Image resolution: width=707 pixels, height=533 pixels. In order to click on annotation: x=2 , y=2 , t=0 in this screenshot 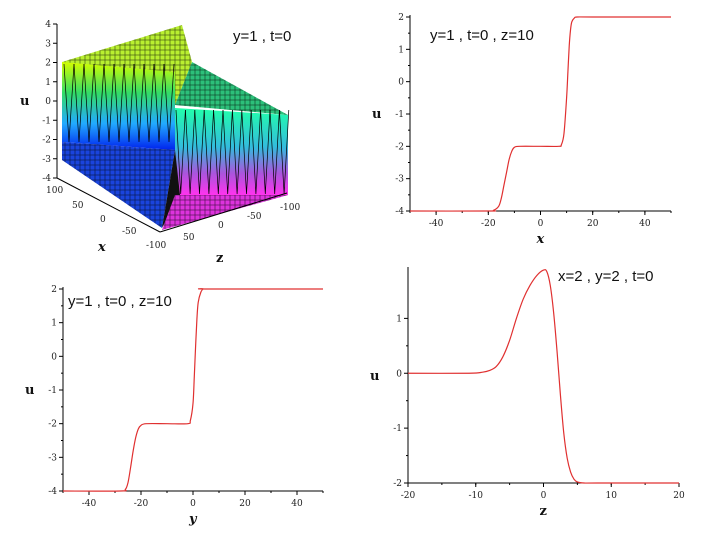, I will do `click(605, 276)`.